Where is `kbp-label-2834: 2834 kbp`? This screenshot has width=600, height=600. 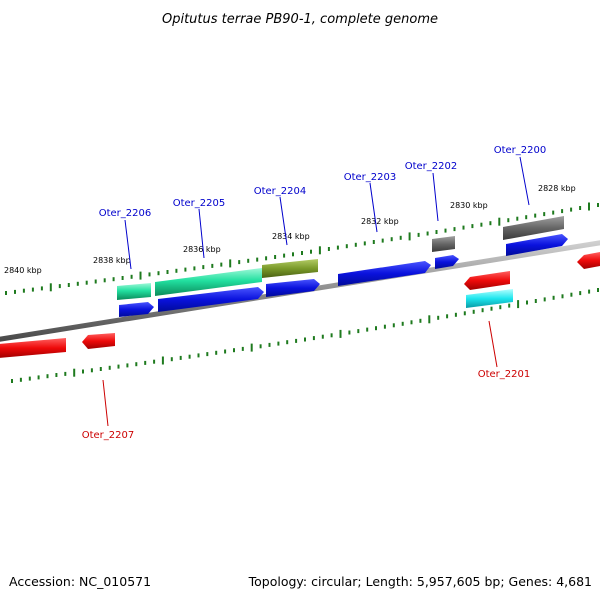
kbp-label-2834: 2834 kbp is located at coordinates (291, 236).